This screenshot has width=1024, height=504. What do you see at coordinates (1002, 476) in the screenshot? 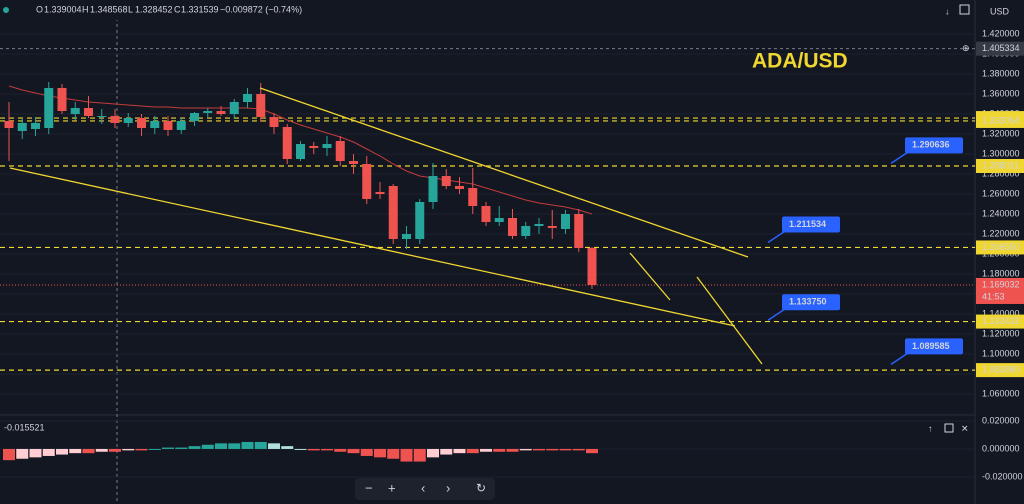
I see `y-tick-label: -0.020000` at bounding box center [1002, 476].